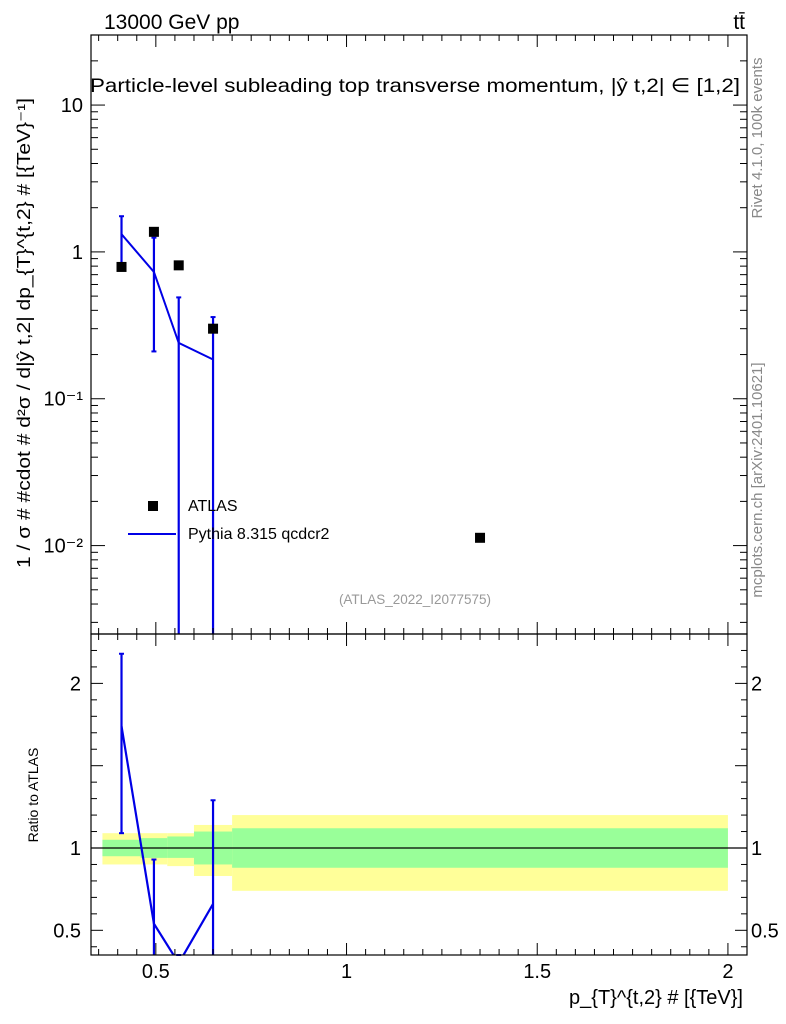 This screenshot has width=786, height=1024. I want to click on x-tick-label: 2, so click(727, 972).